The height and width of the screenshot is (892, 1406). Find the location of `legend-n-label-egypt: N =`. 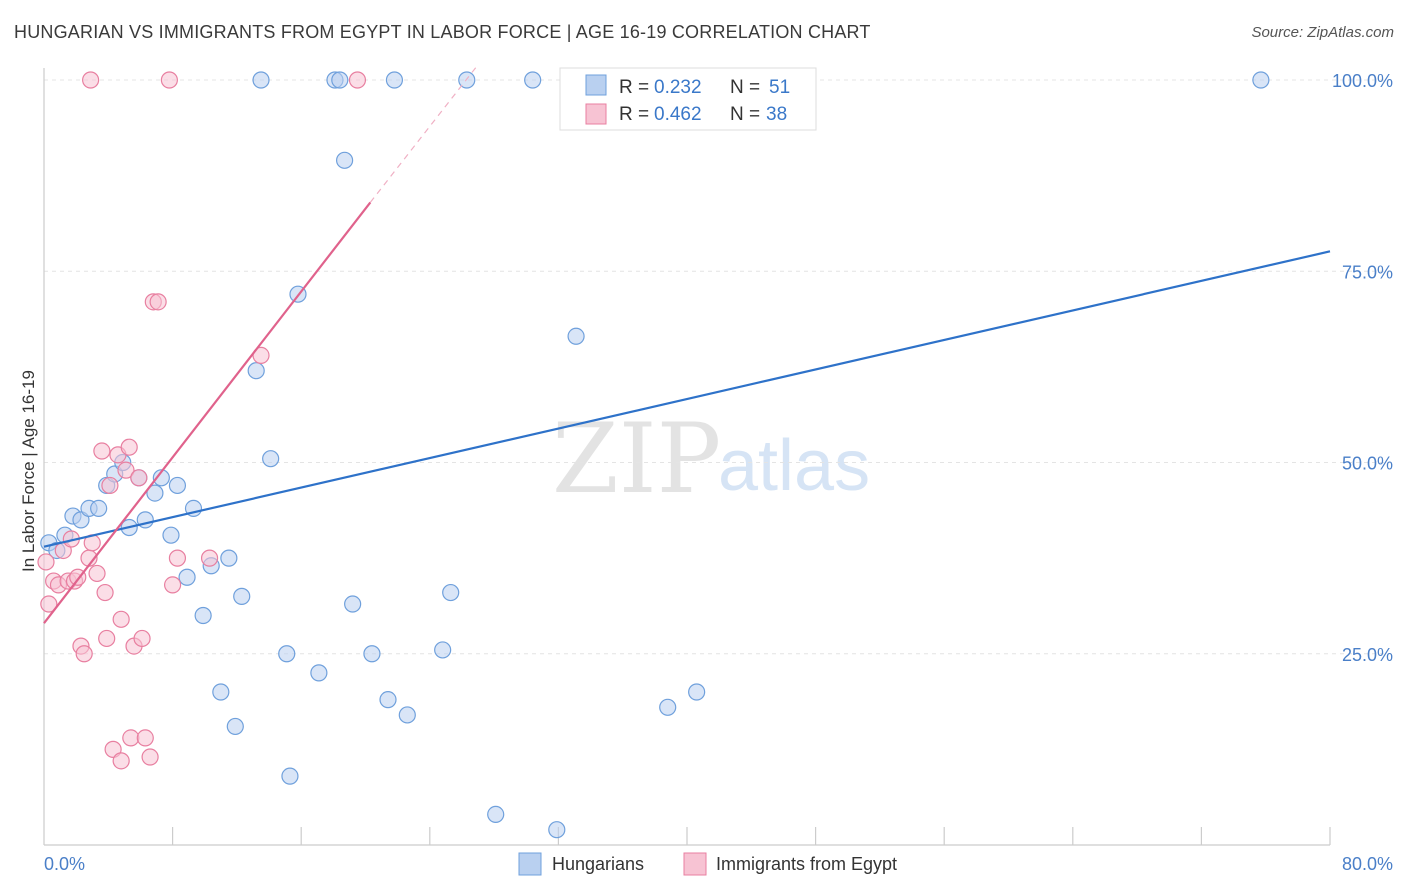

legend-n-label-egypt: N = is located at coordinates (745, 114).